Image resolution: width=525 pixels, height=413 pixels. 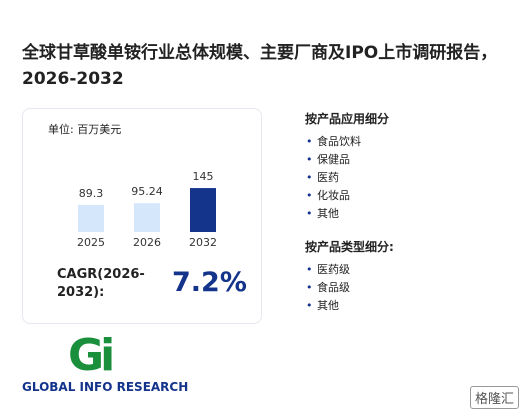 I want to click on logo-name: GLOBAL INFO RESEARCH, so click(x=105, y=387).